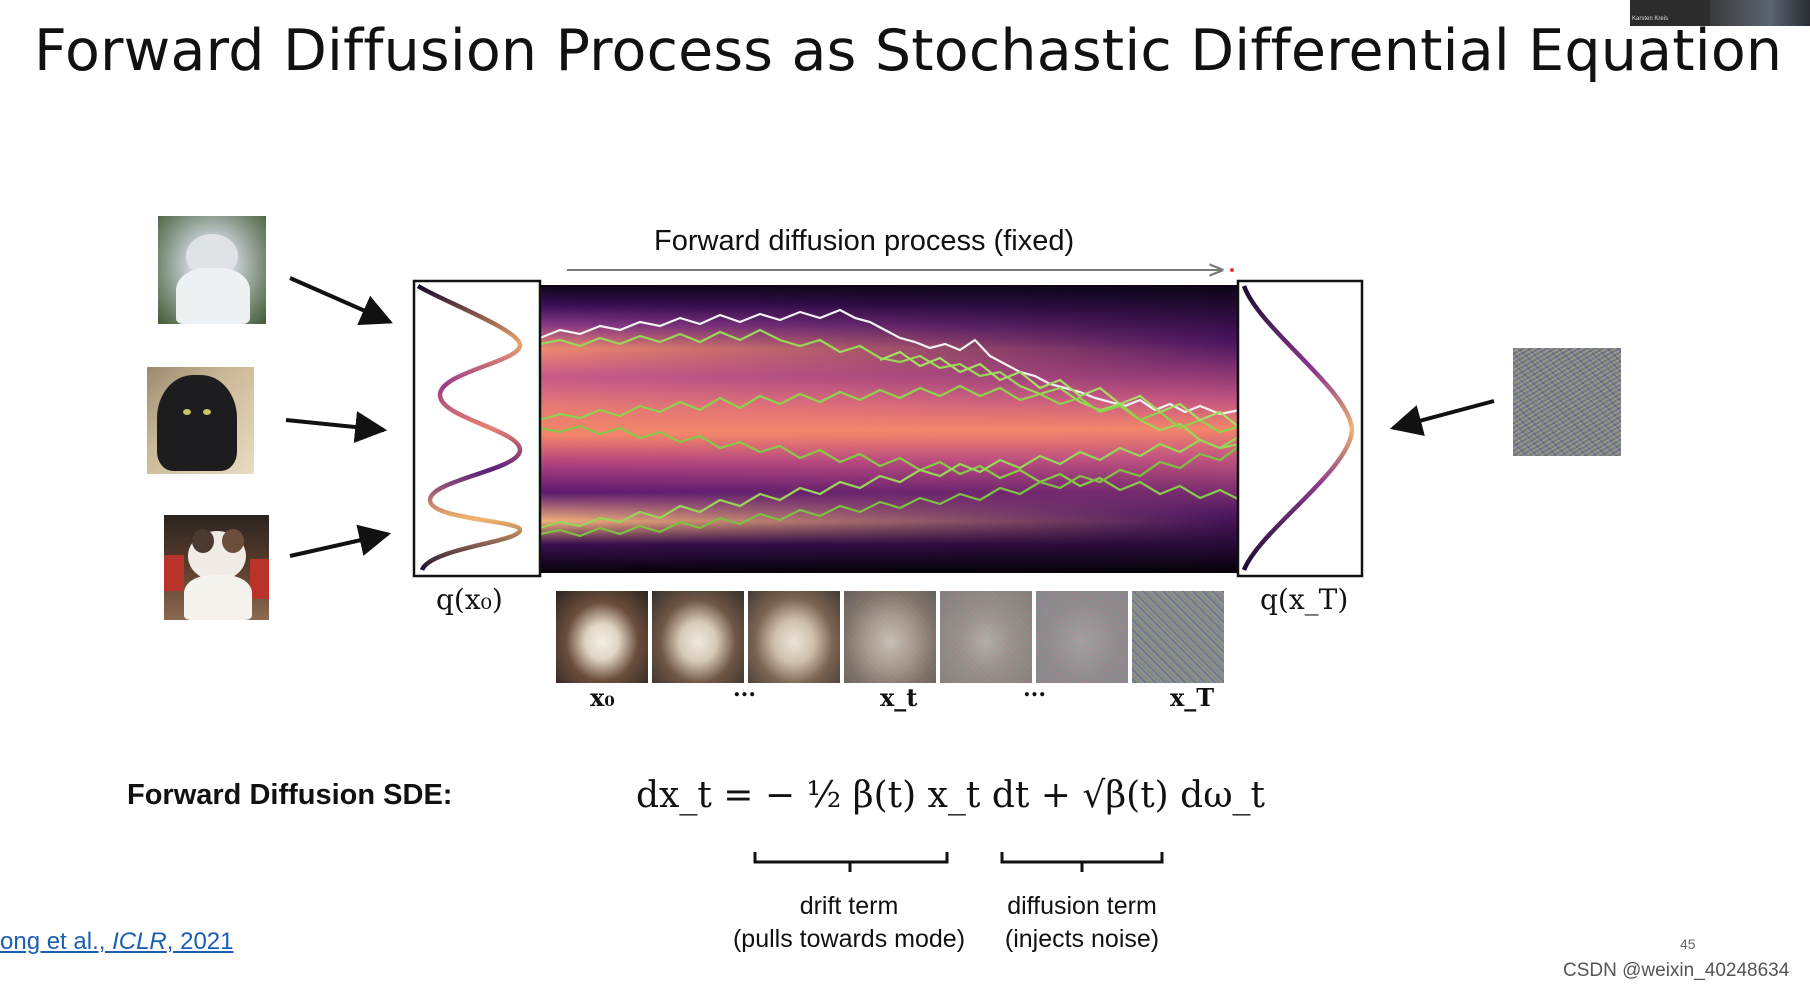 The image size is (1810, 990). What do you see at coordinates (290, 795) in the screenshot?
I see `sde-label: Forward Diffusion SDE:` at bounding box center [290, 795].